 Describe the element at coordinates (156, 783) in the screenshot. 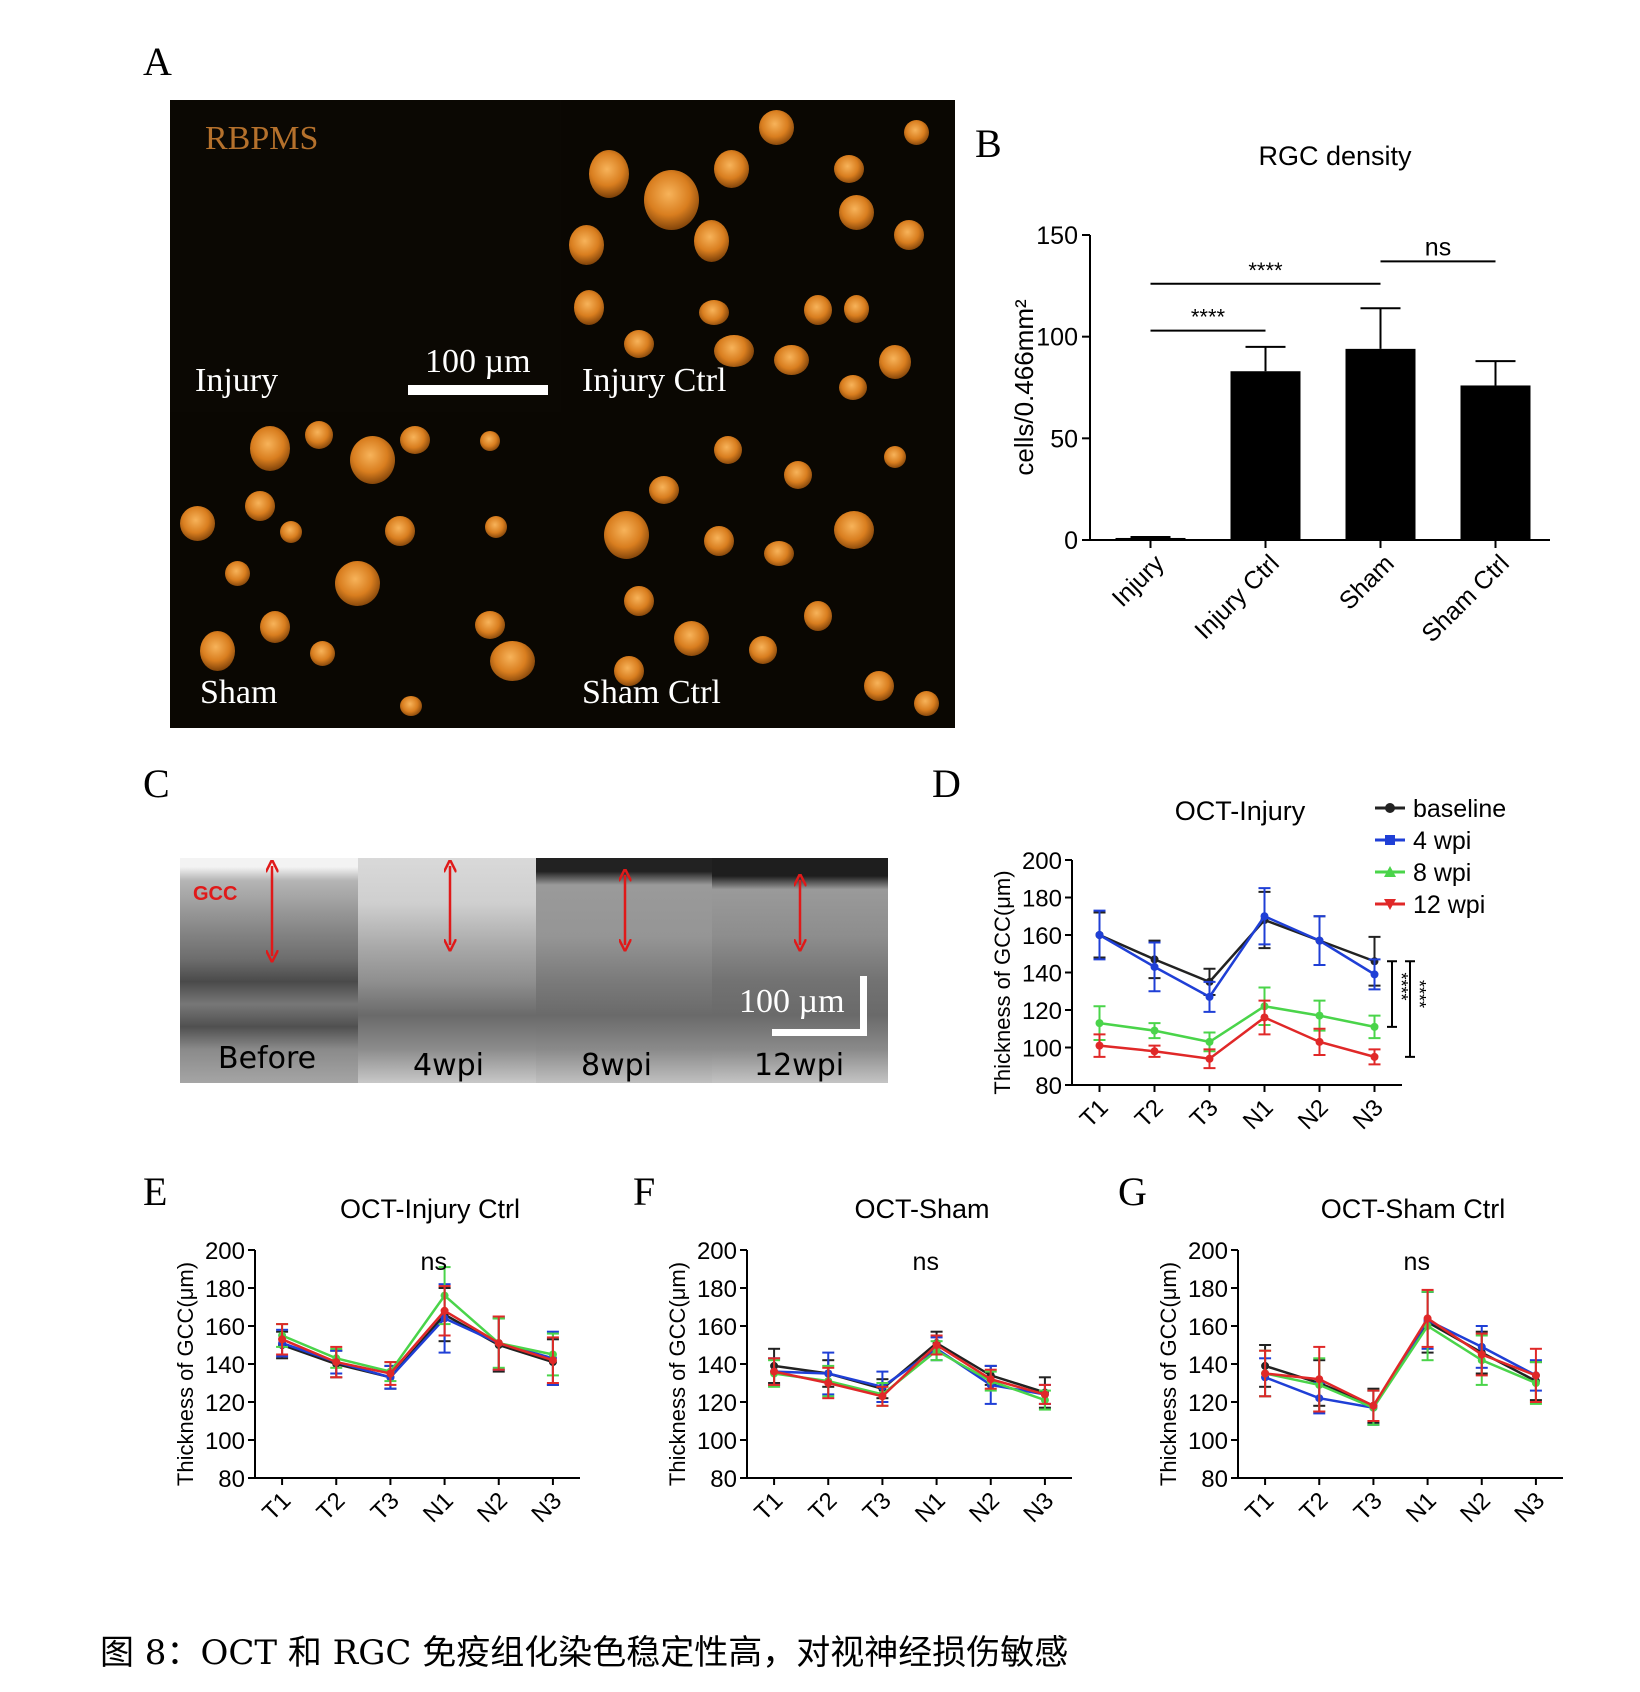

I see `panel-letter-c: C` at that location.